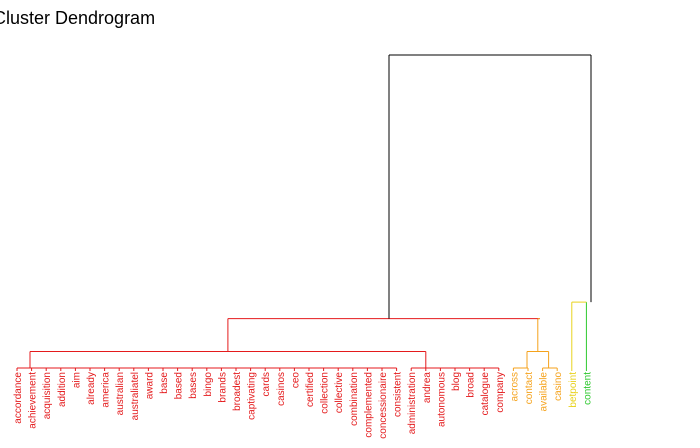  Describe the element at coordinates (558, 386) in the screenshot. I see `leaf-label: casino` at that location.